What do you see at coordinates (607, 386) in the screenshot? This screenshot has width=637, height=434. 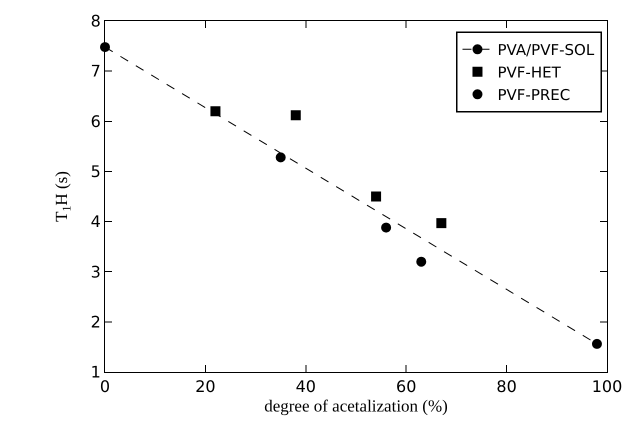 I see `x-tick-label: 100` at bounding box center [607, 386].